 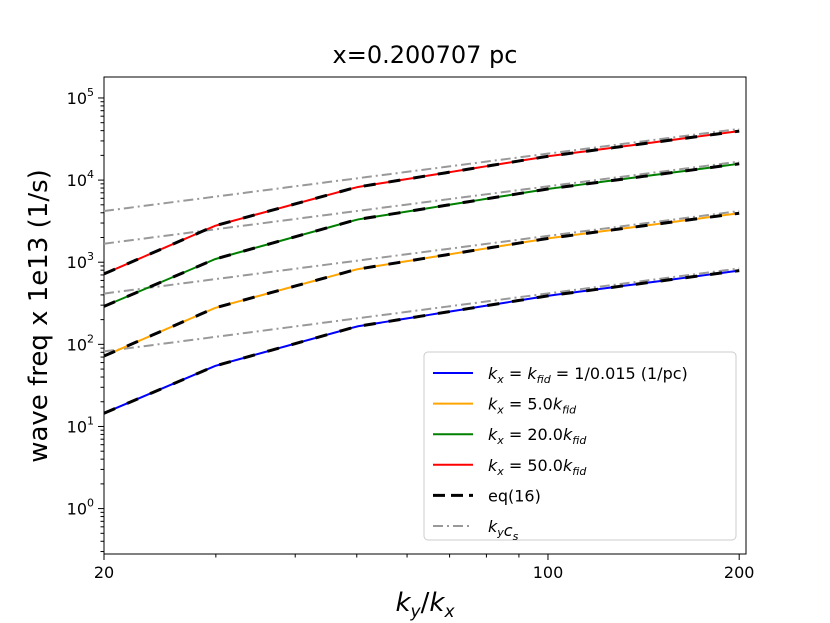 I want to click on legend-entry: kx = 20.0kfid​, so click(x=510, y=436).